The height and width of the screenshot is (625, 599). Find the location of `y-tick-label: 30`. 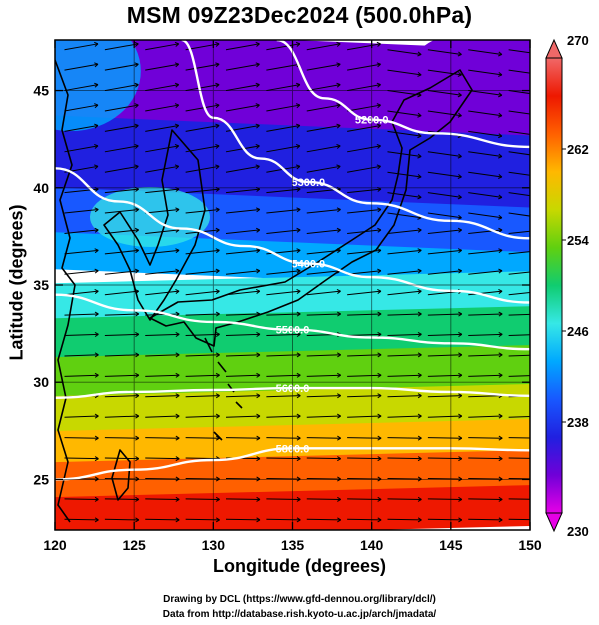

y-tick-label: 30 is located at coordinates (41, 382).